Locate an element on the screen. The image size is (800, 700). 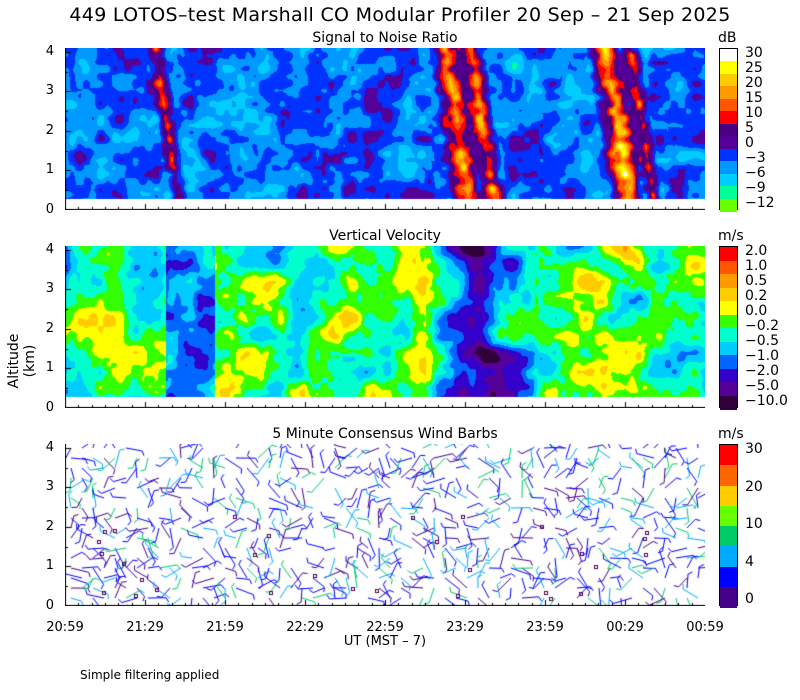
x-tick-label: 23:59 is located at coordinates (545, 627).